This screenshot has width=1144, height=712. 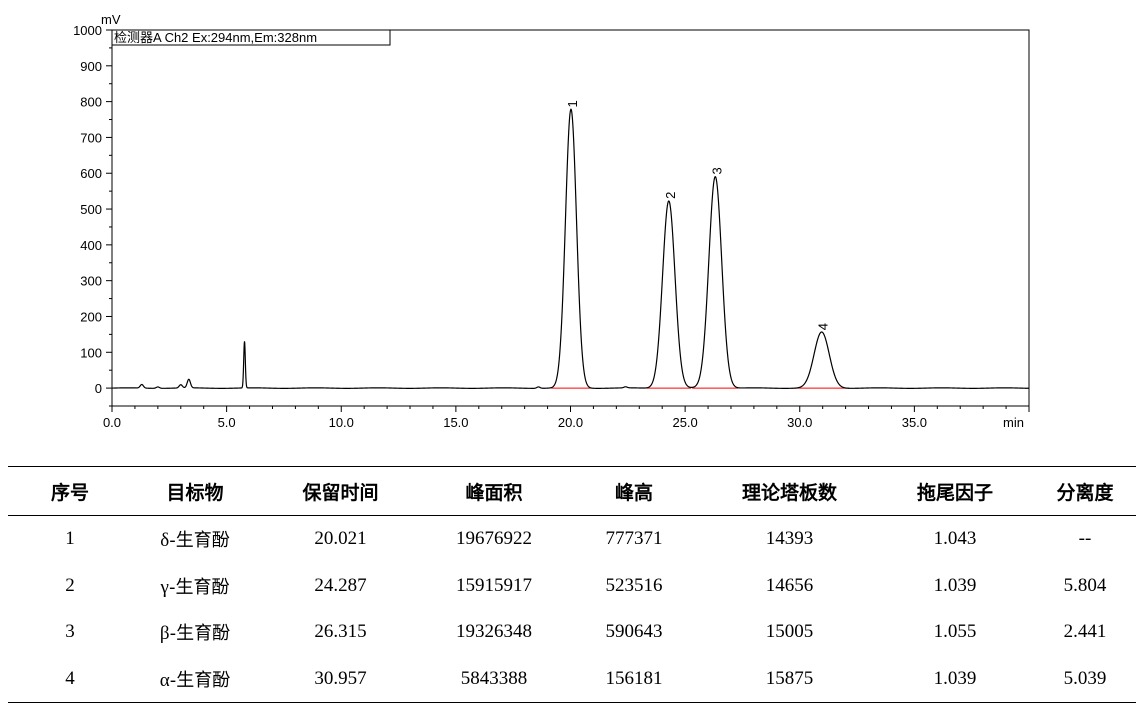 What do you see at coordinates (98, 388) in the screenshot?
I see `y-tick-label: 0` at bounding box center [98, 388].